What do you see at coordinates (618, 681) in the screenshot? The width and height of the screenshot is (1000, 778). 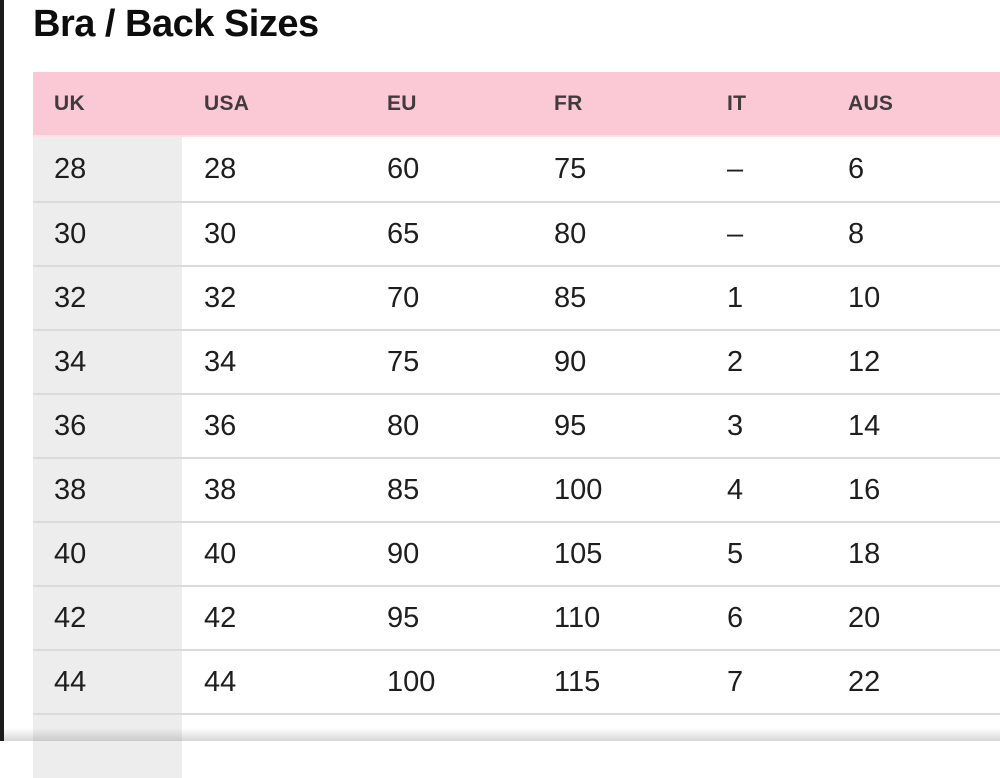 I see `table-cell: 115` at bounding box center [618, 681].